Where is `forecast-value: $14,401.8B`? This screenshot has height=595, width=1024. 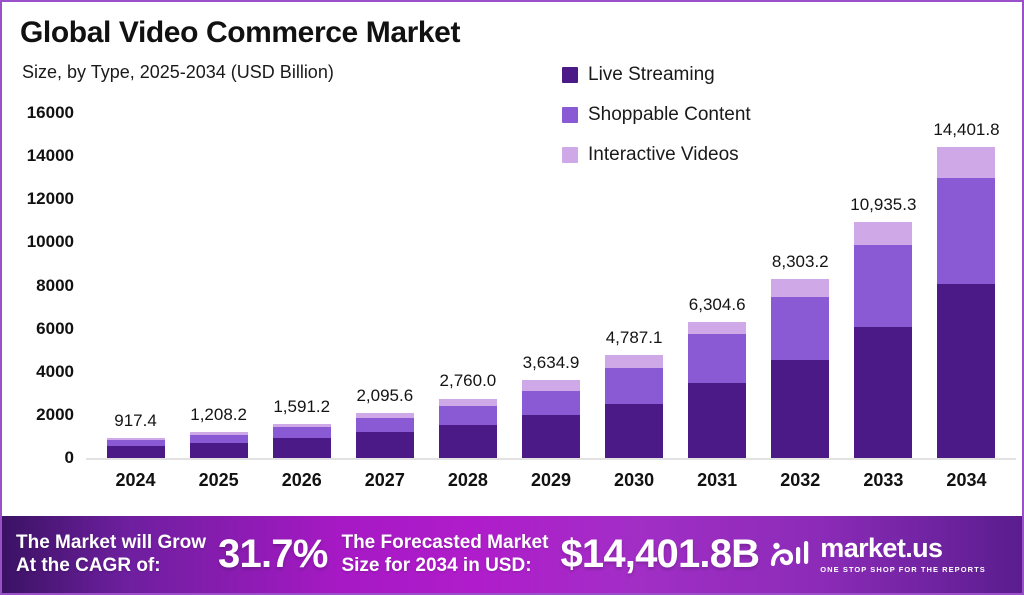
forecast-value: $14,401.8B is located at coordinates (660, 554).